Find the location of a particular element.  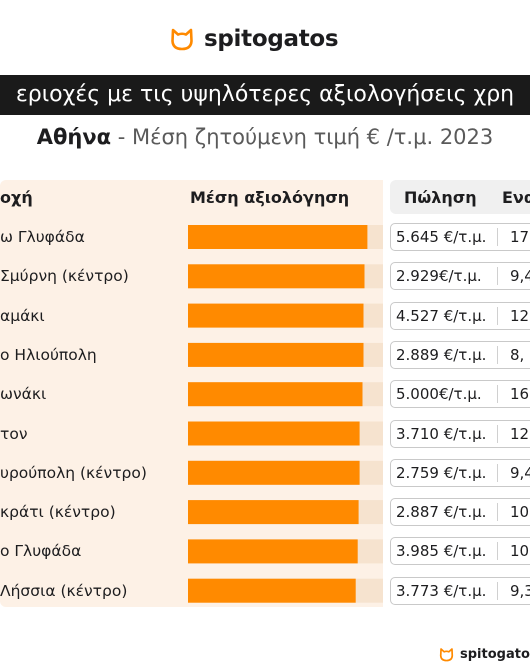

area-label: Λήσσια (κέντρο) is located at coordinates (64, 590).